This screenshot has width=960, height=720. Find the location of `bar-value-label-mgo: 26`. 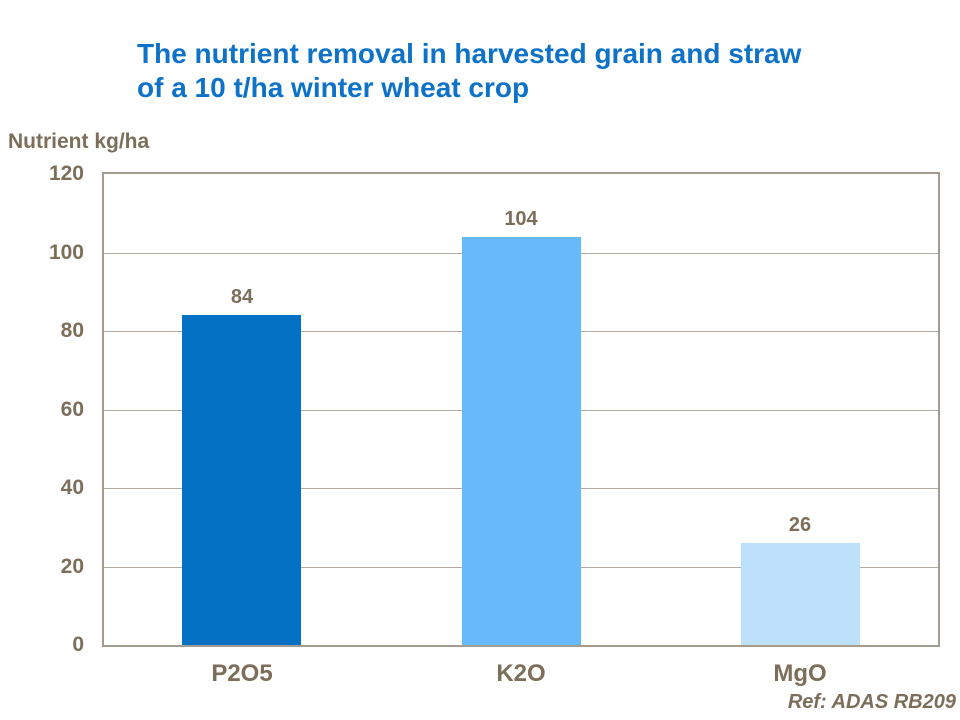

bar-value-label-mgo: 26 is located at coordinates (800, 525).